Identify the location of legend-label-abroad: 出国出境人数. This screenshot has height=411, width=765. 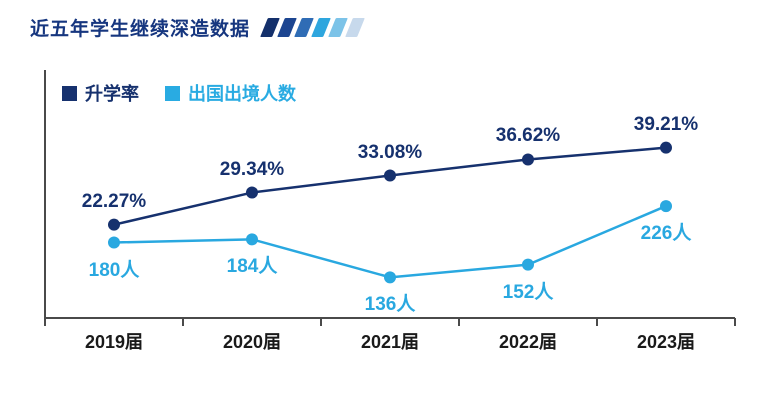
(242, 94).